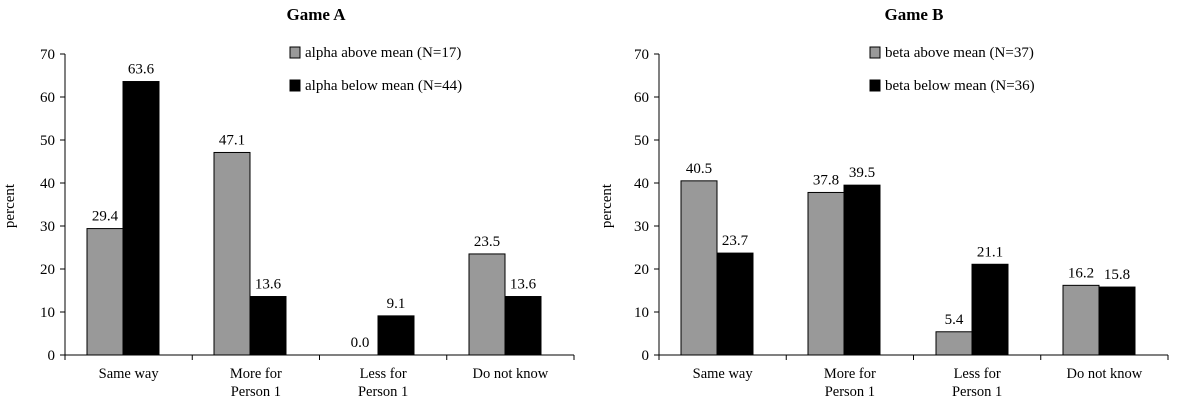 The image size is (1184, 405). Describe the element at coordinates (913, 14) in the screenshot. I see `chart-title: Game B` at that location.